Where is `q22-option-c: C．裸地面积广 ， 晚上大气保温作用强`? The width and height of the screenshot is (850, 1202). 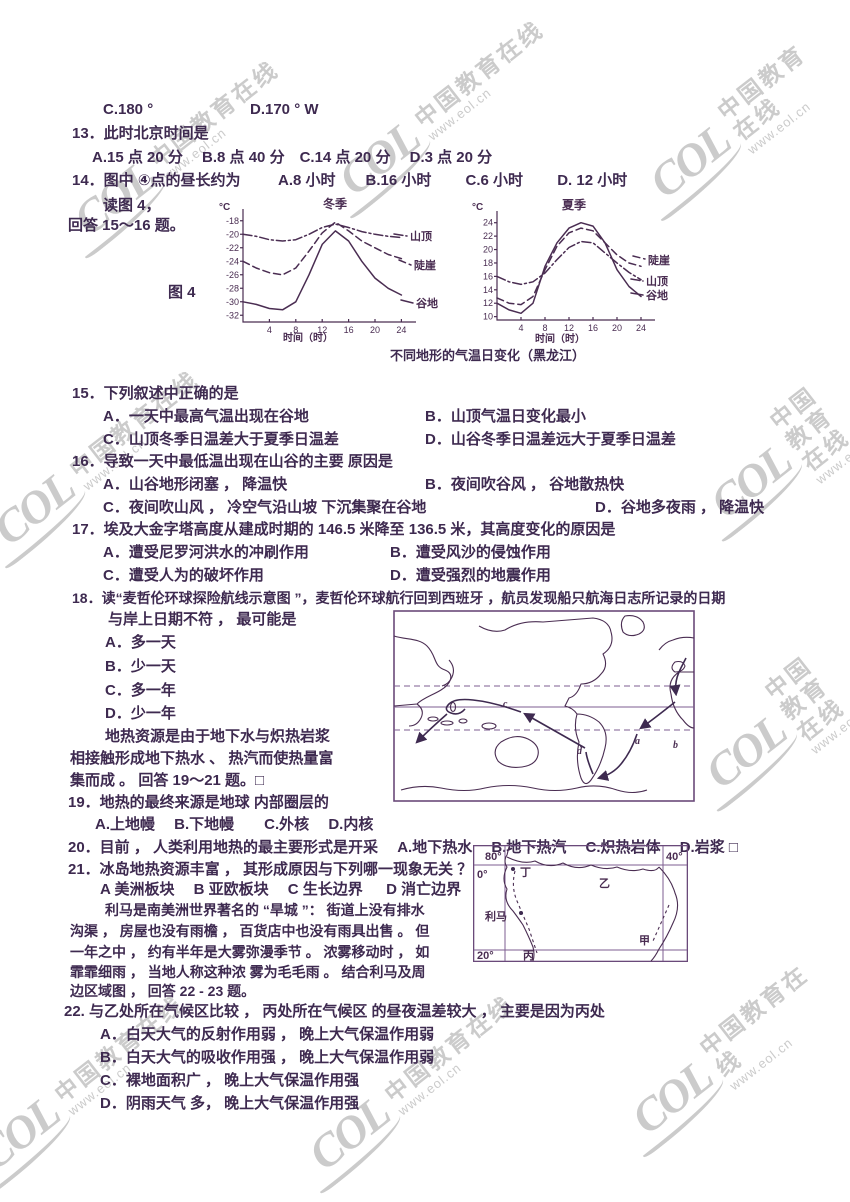 q22-option-c: C．裸地面积广 ， 晚上大气保温作用强 is located at coordinates (230, 1080).